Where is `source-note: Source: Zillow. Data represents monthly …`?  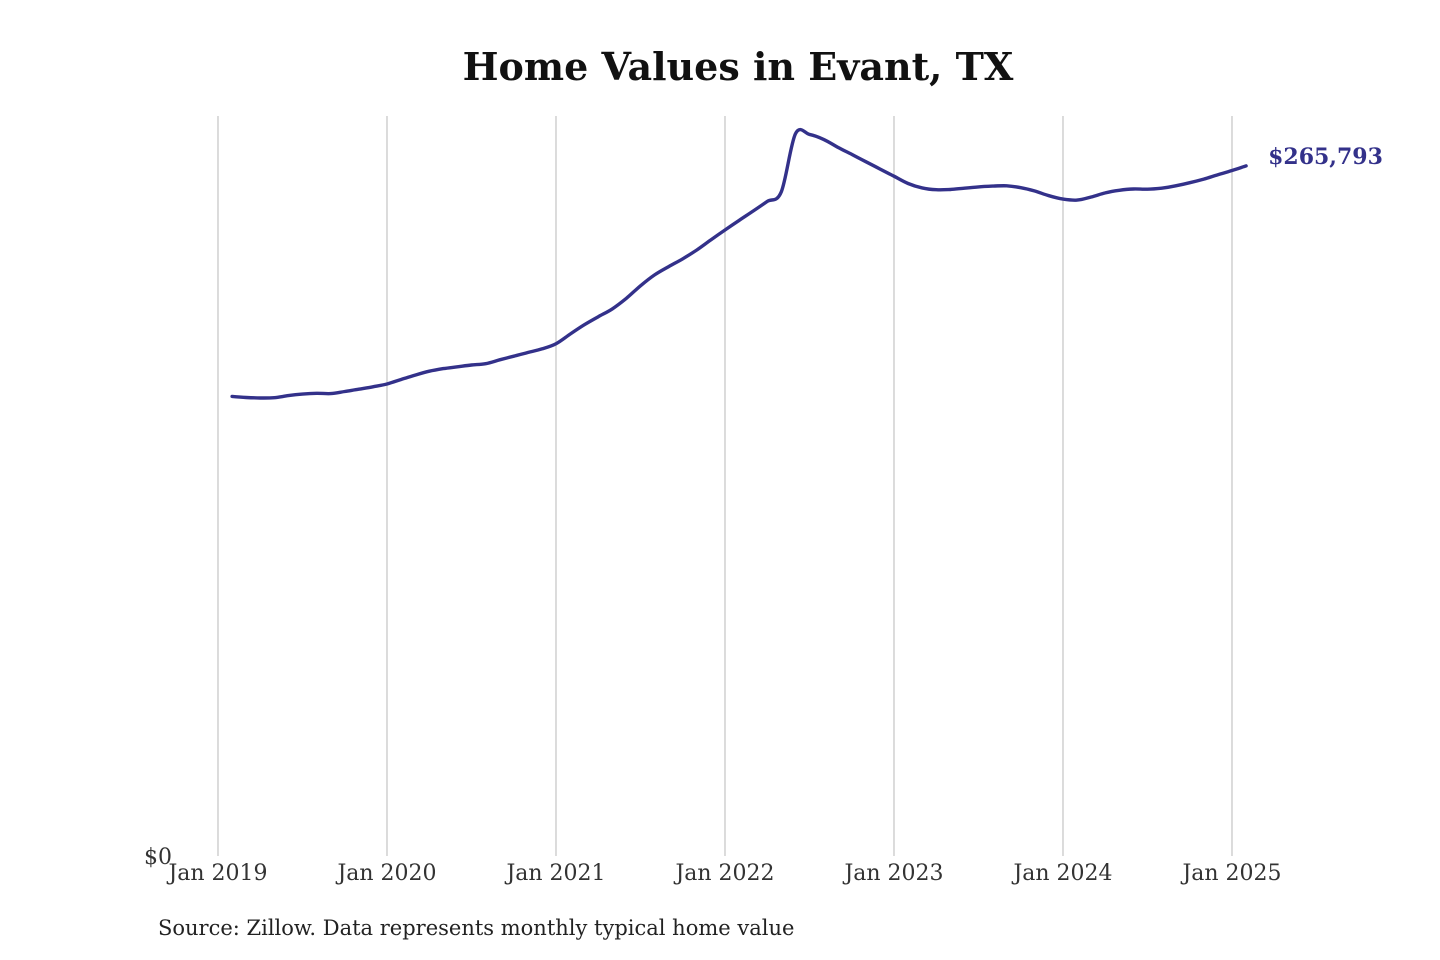
source-note: Source: Zillow. Data represents monthly … is located at coordinates (476, 928).